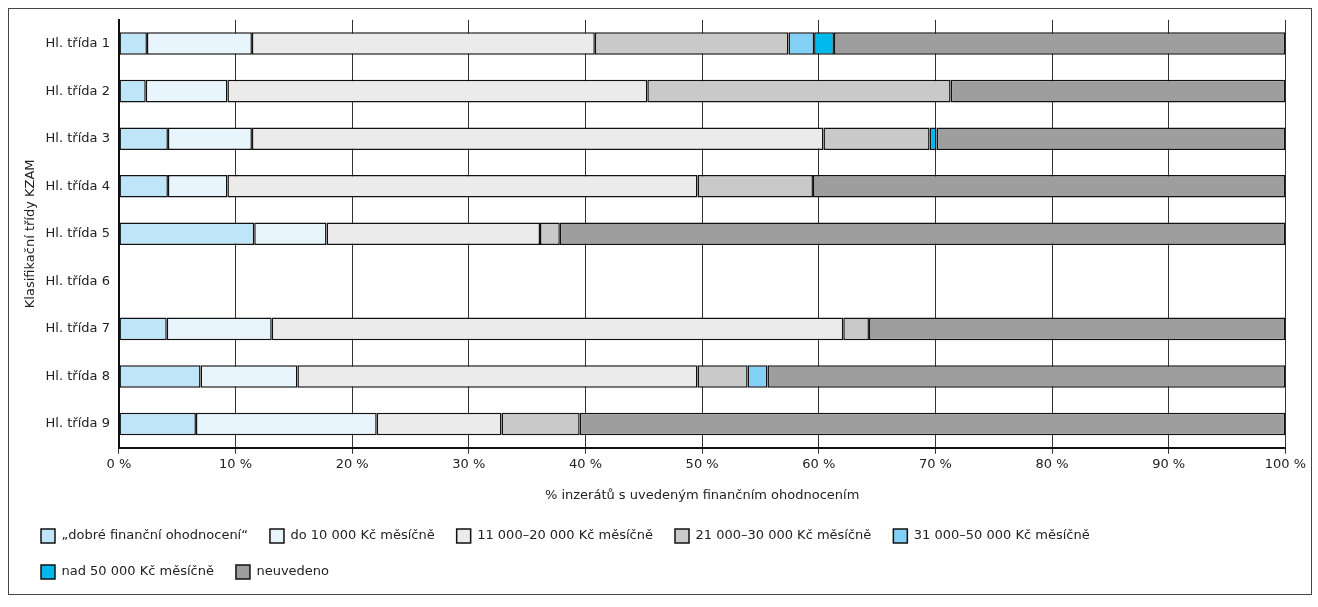 This screenshot has height=607, width=1318. What do you see at coordinates (77, 42) in the screenshot?
I see `y-tick-label: Hl. třída 1` at bounding box center [77, 42].